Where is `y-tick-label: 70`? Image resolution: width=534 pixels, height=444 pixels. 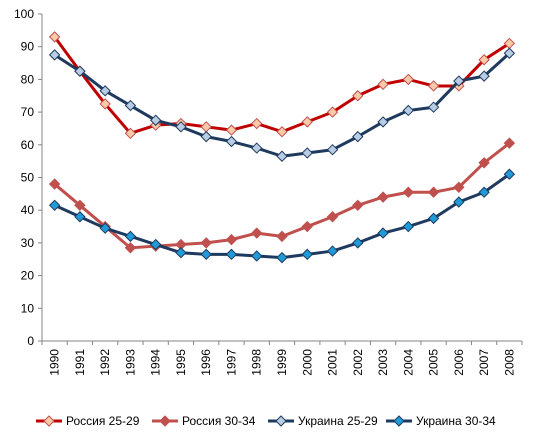
y-tick-label: 70 is located at coordinates (28, 112).